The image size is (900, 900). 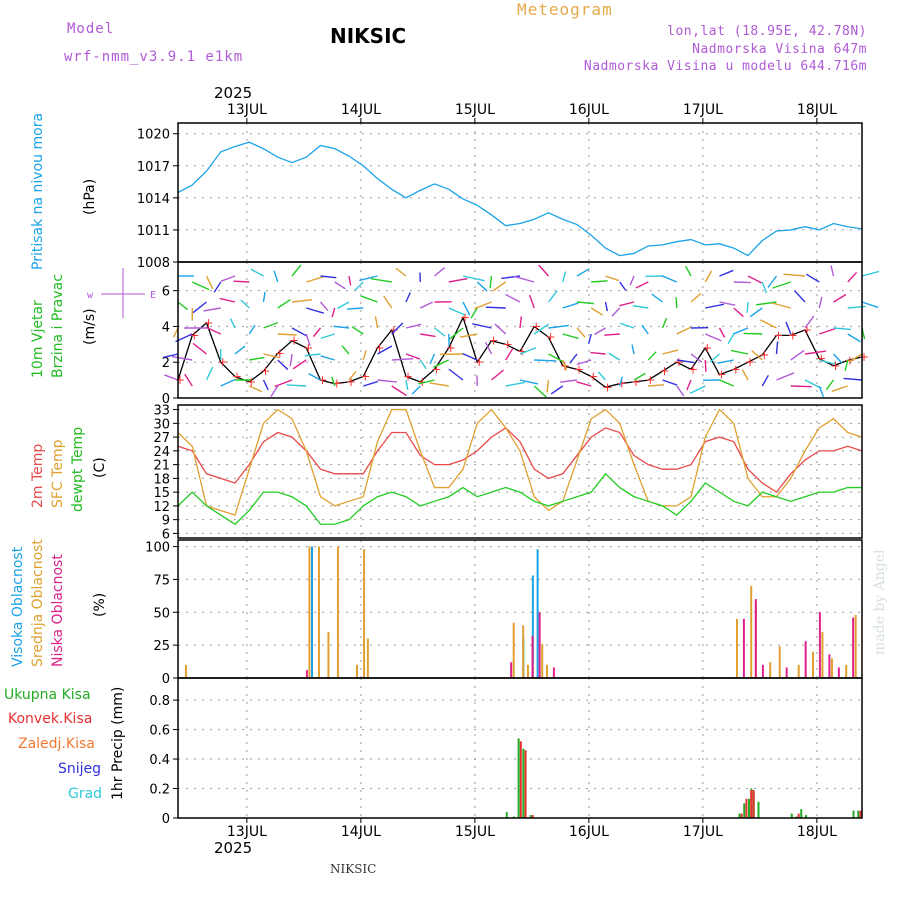 What do you see at coordinates (247, 110) in the screenshot?
I see `x-tick-label-top: 13JUL` at bounding box center [247, 110].